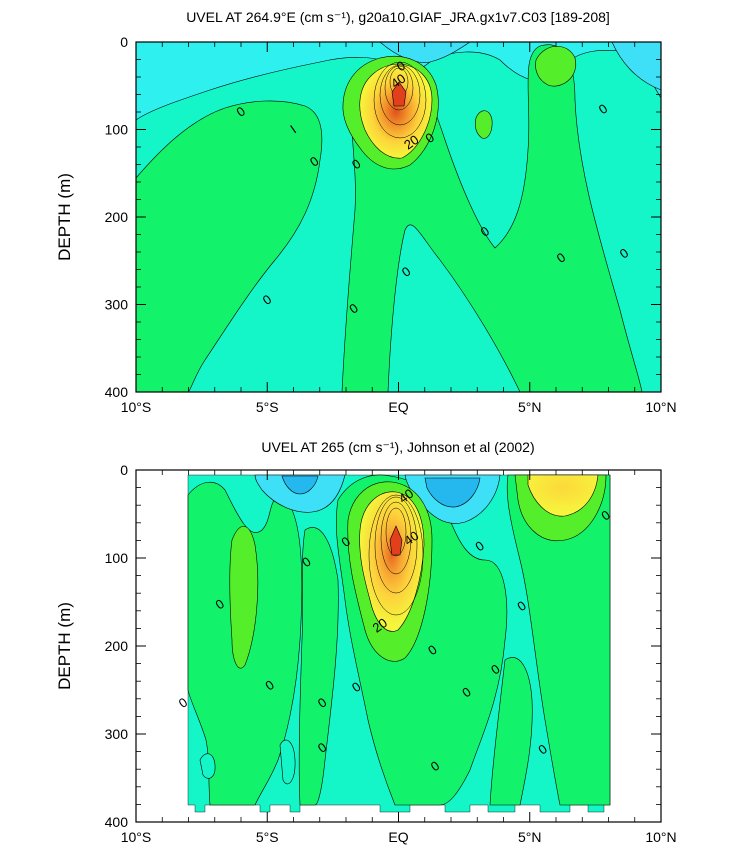 The width and height of the screenshot is (732, 868). Describe the element at coordinates (64, 217) in the screenshot. I see `panel-top-ylabel: DEPTH (m)` at that location.